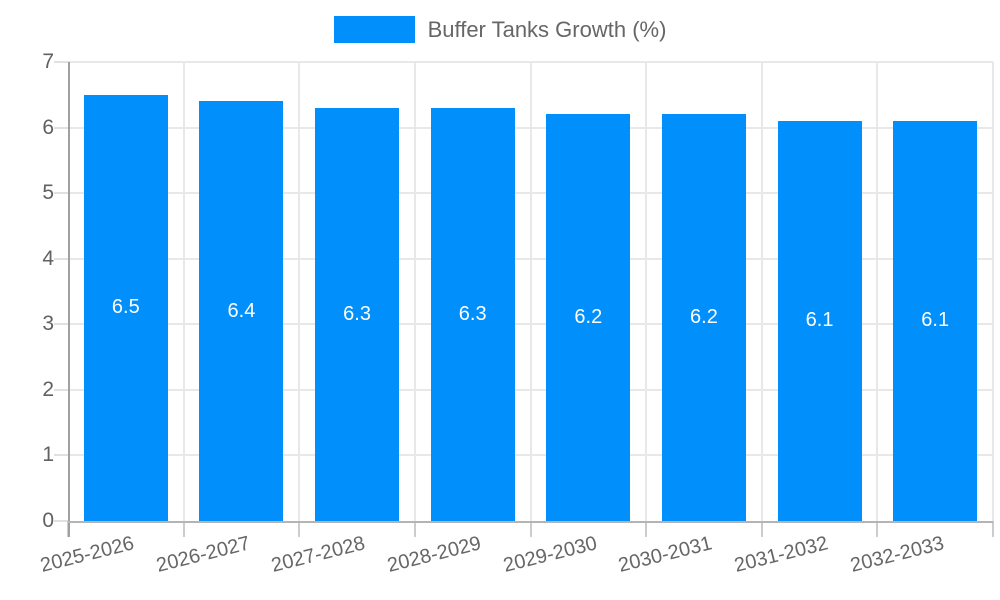  I want to click on y-axis-tick-label: 6, so click(48, 127).